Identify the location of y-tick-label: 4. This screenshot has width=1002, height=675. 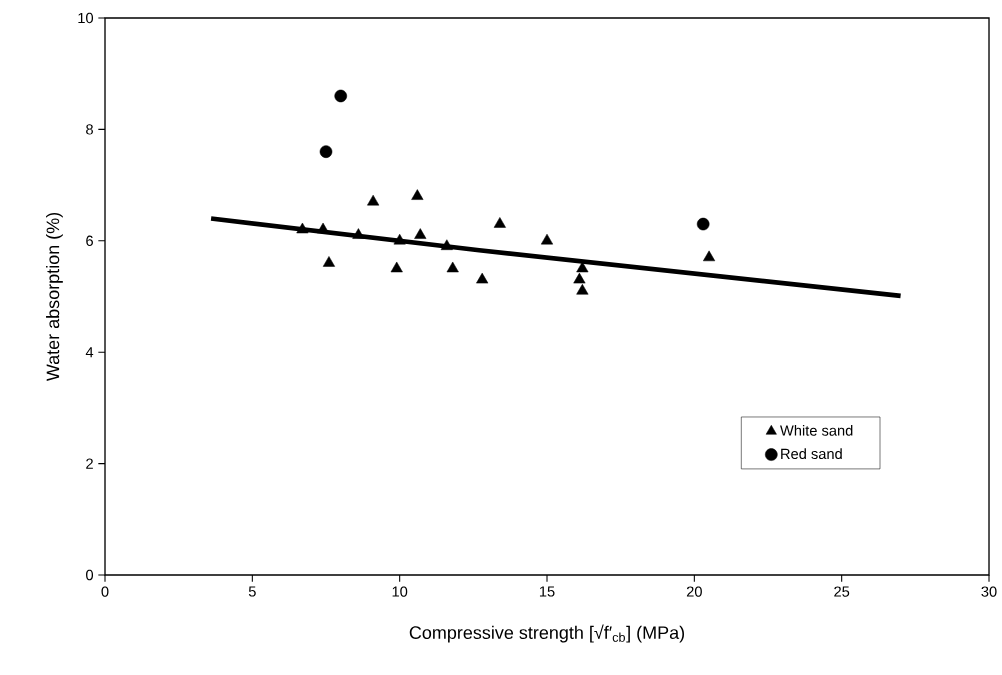
(89, 352).